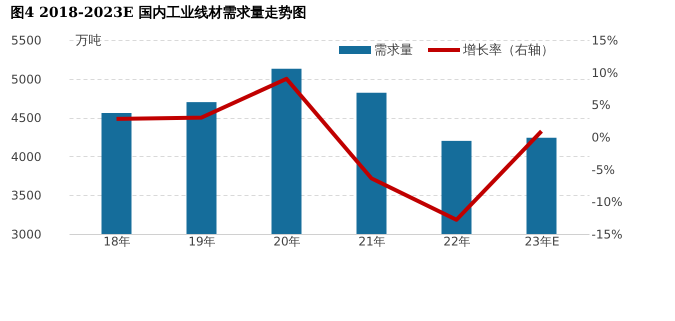 The width and height of the screenshot is (675, 321). Describe the element at coordinates (508, 50) in the screenshot. I see `legend-label: 增长率（右轴）` at that location.